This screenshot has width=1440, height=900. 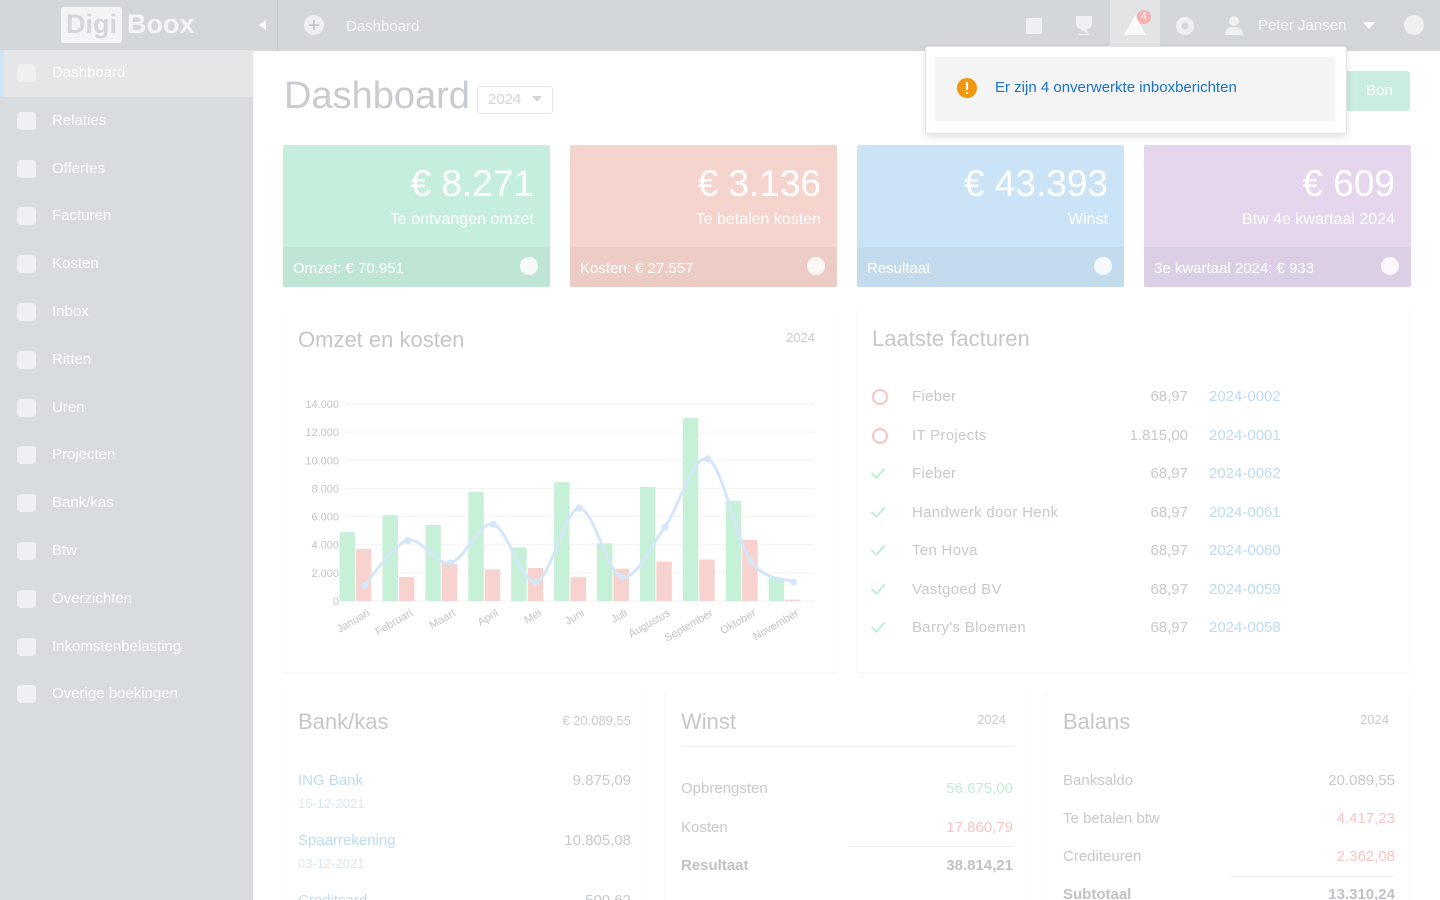 I want to click on account-name: Spaarrekening, so click(x=347, y=840).